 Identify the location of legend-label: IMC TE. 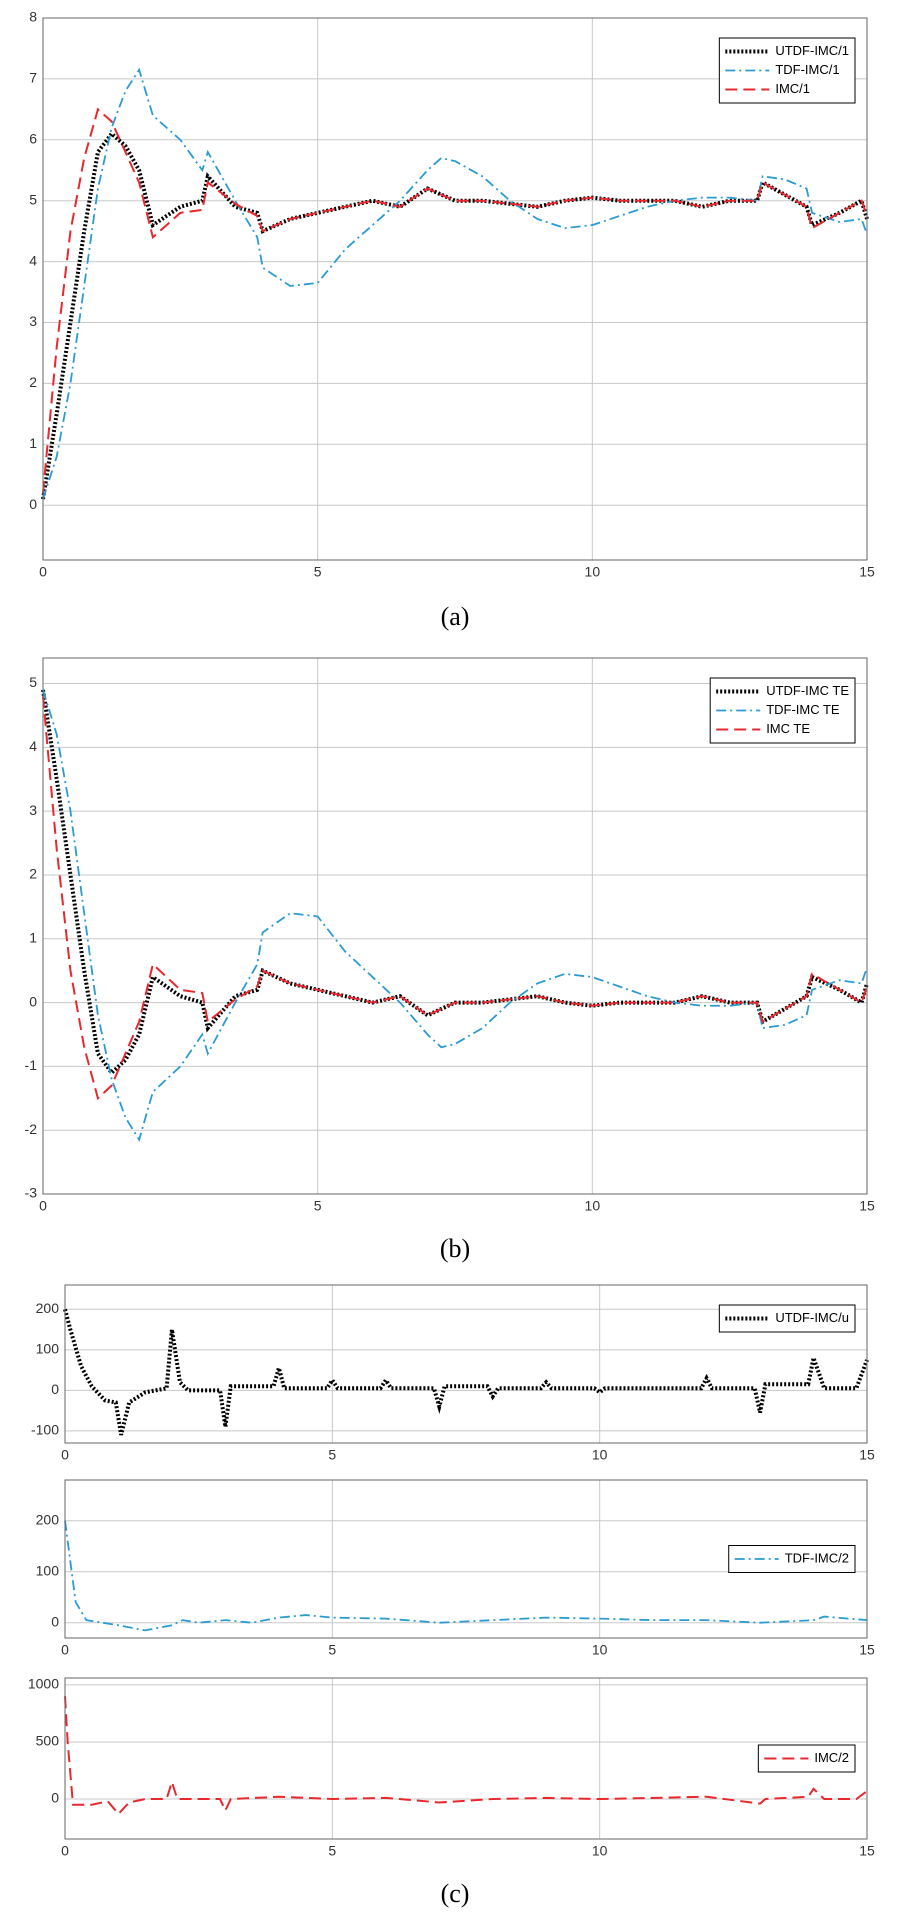
(788, 728).